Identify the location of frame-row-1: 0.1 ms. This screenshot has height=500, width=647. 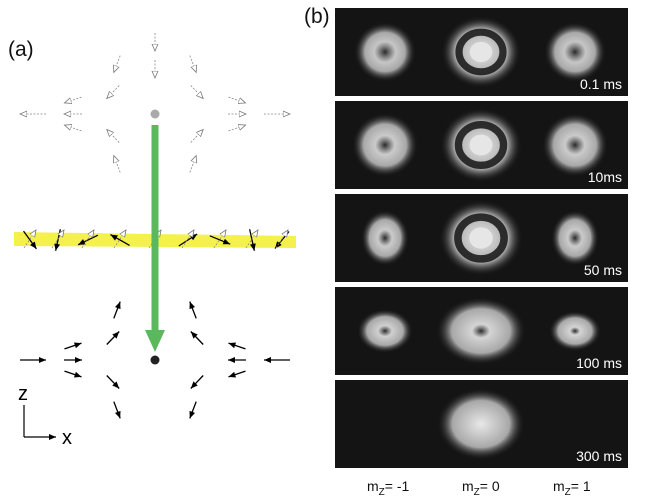
(481, 52).